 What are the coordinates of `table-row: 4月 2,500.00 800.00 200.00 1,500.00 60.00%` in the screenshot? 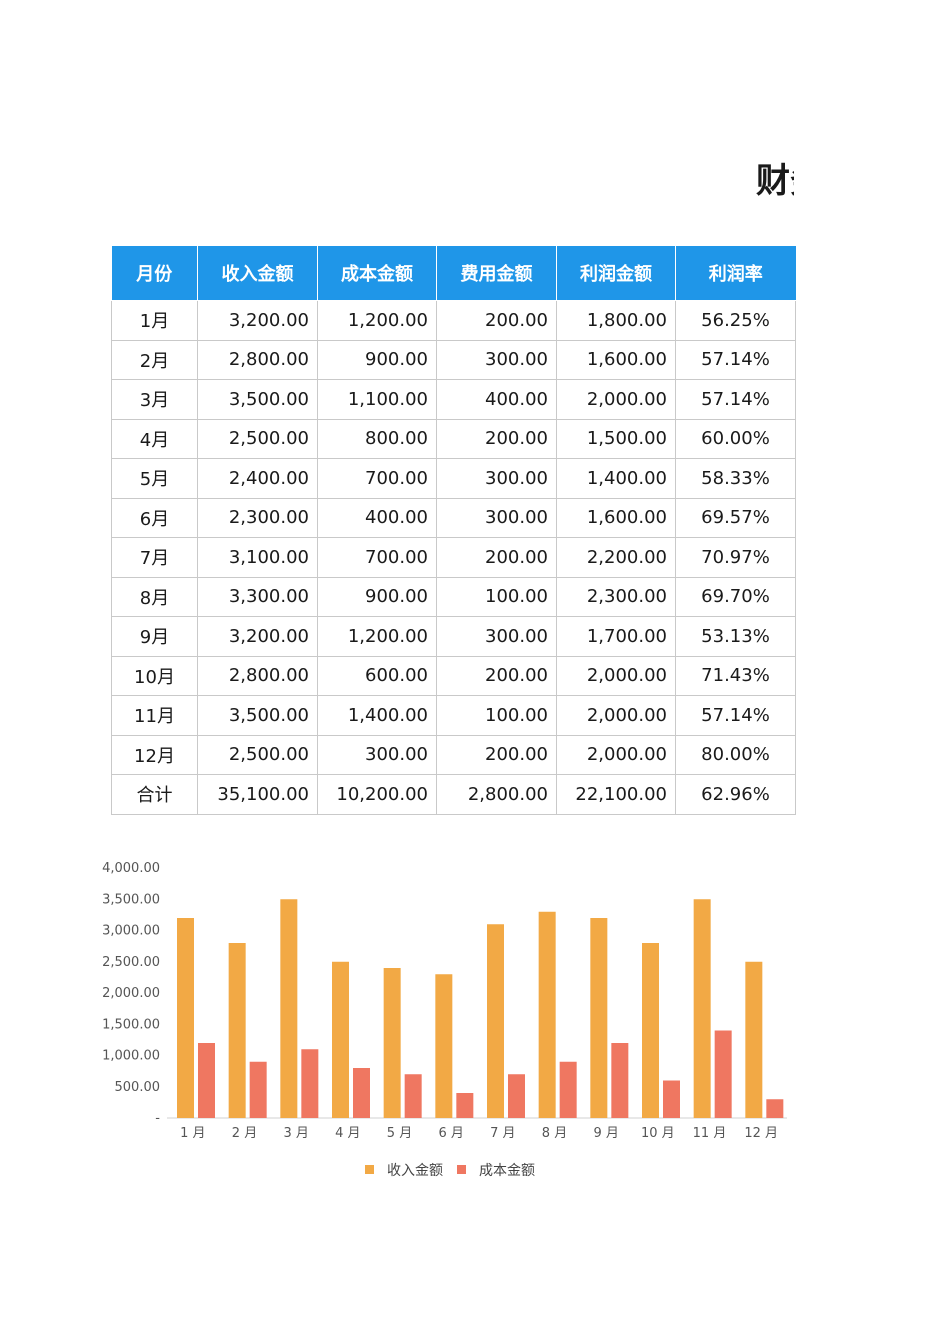 It's located at (453, 438).